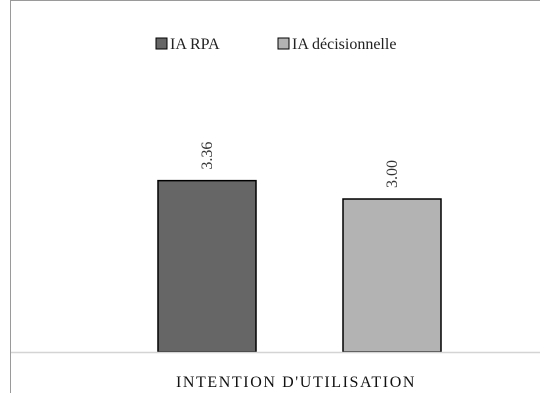 The image size is (540, 393). Describe the element at coordinates (207, 156) in the screenshot. I see `data-label-ia-rpa: 3.36` at that location.